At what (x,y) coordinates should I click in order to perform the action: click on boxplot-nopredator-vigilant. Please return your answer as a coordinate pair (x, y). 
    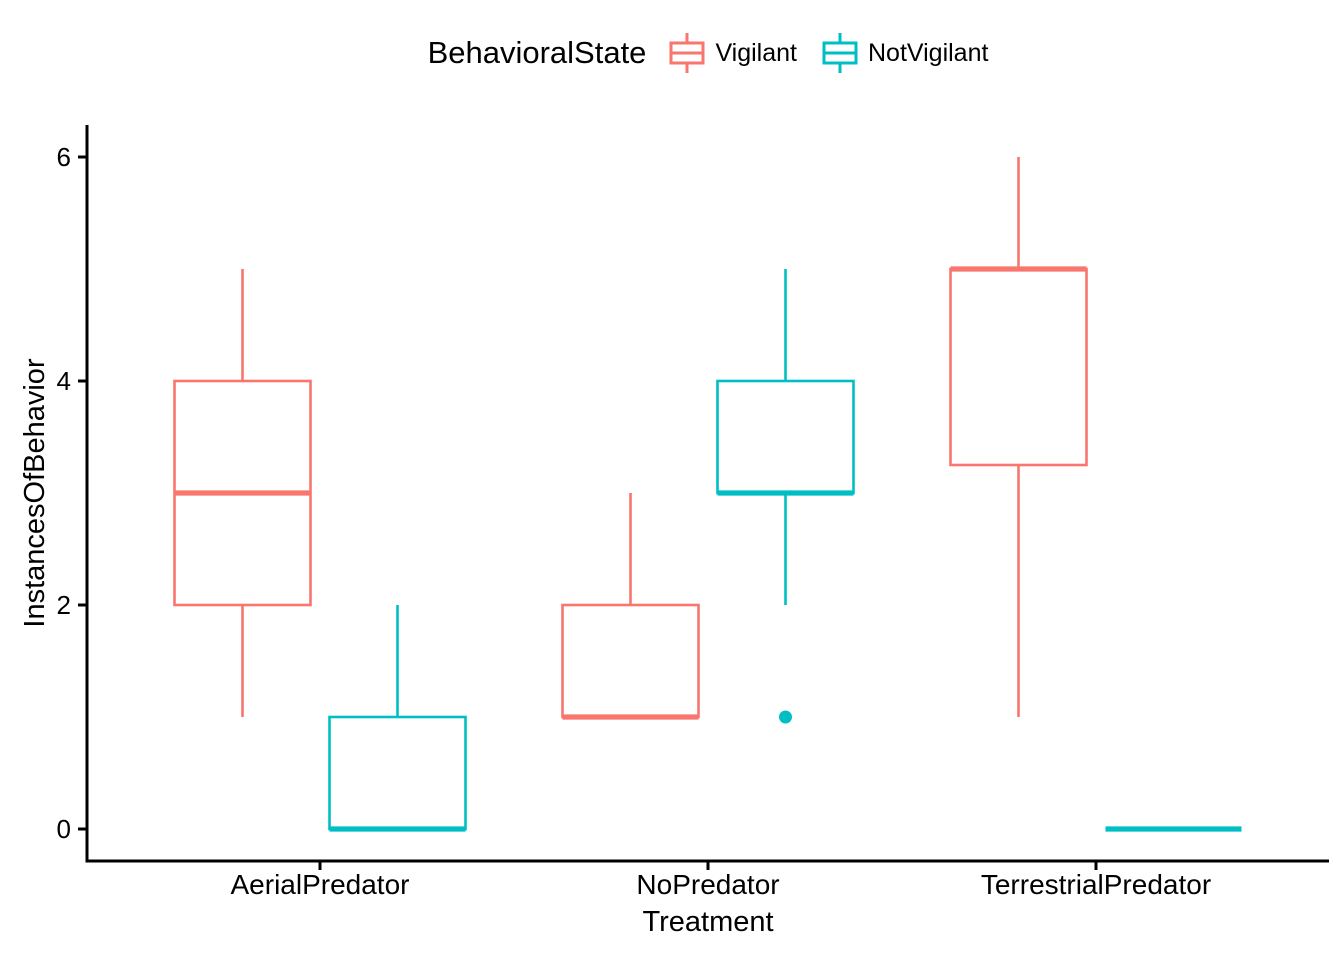
    Looking at the image, I should click on (630, 606).